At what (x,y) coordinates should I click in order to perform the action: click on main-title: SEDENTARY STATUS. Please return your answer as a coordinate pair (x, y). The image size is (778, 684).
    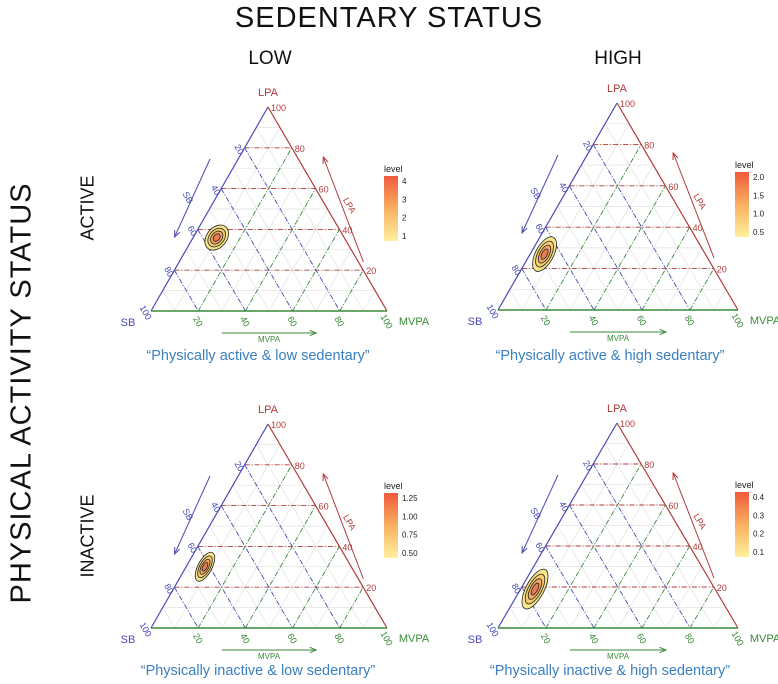
    Looking at the image, I should click on (389, 18).